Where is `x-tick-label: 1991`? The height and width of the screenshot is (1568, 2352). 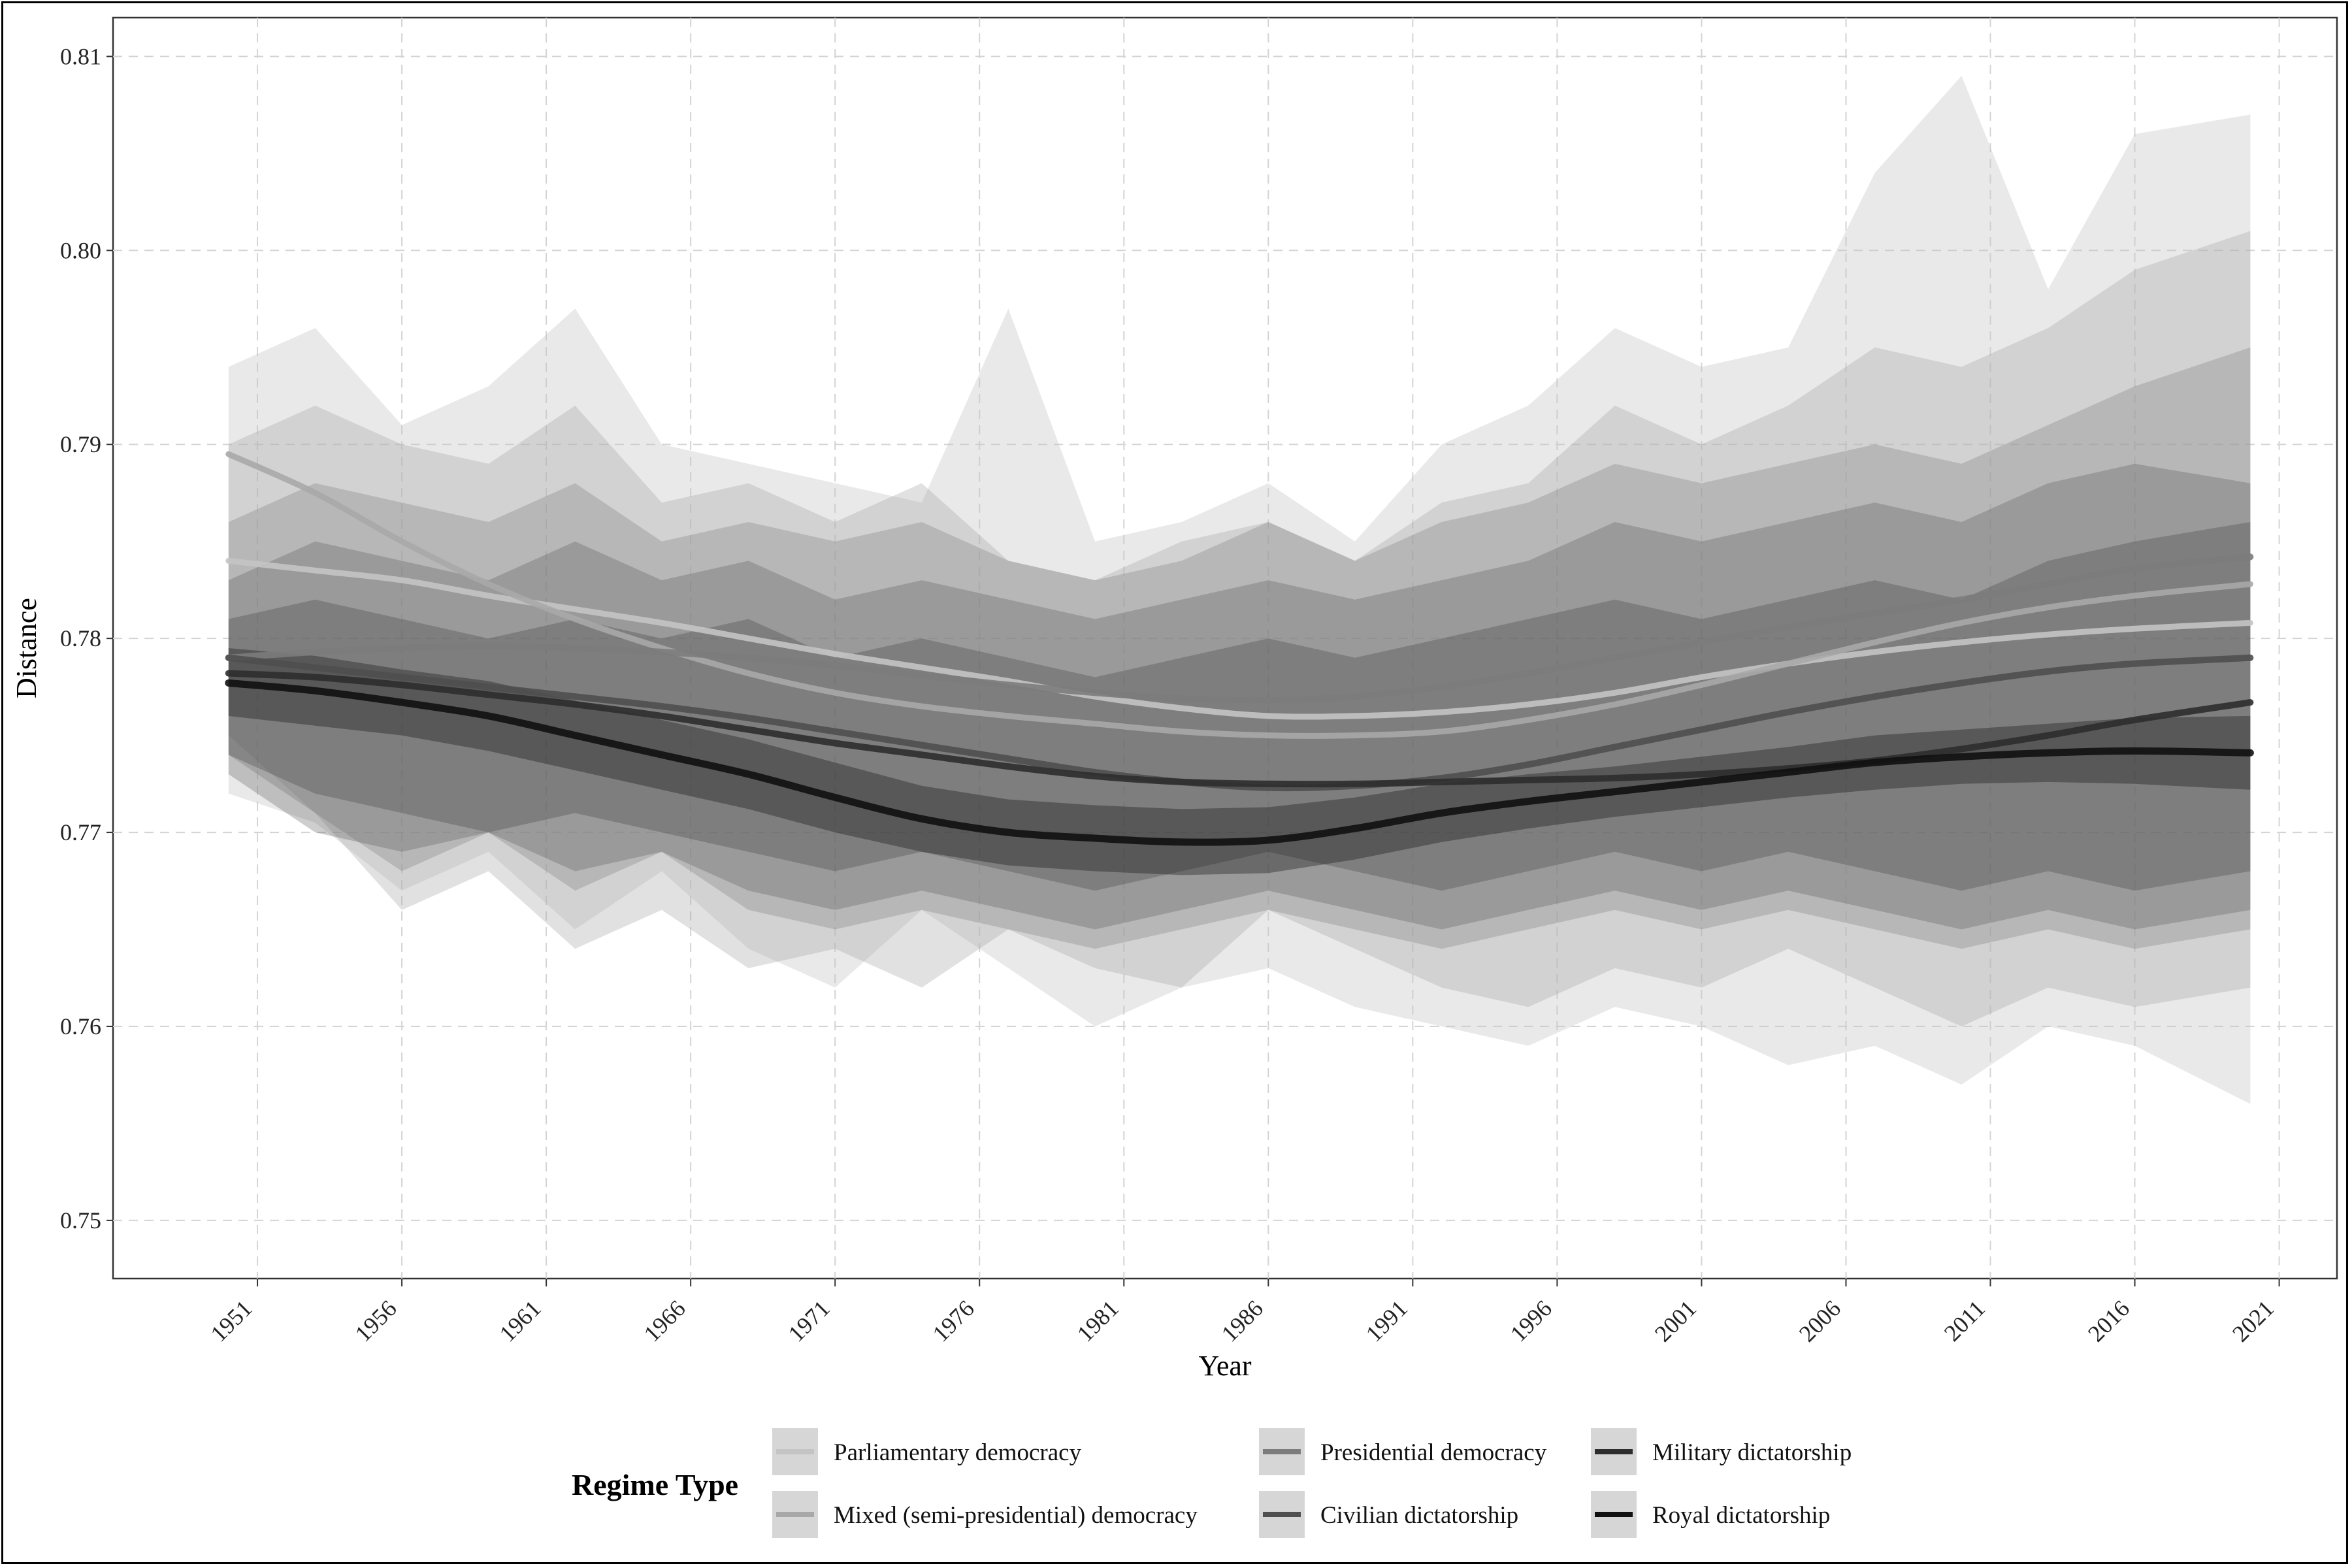
x-tick-label: 1991 is located at coordinates (1387, 1321).